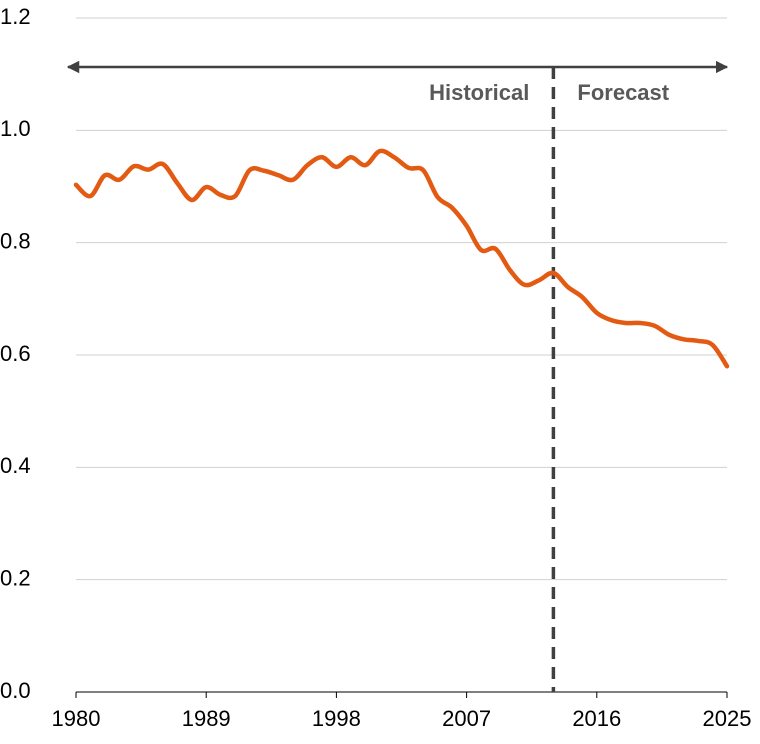  What do you see at coordinates (15, 465) in the screenshot?
I see `y-tick-label: 0.4` at bounding box center [15, 465].